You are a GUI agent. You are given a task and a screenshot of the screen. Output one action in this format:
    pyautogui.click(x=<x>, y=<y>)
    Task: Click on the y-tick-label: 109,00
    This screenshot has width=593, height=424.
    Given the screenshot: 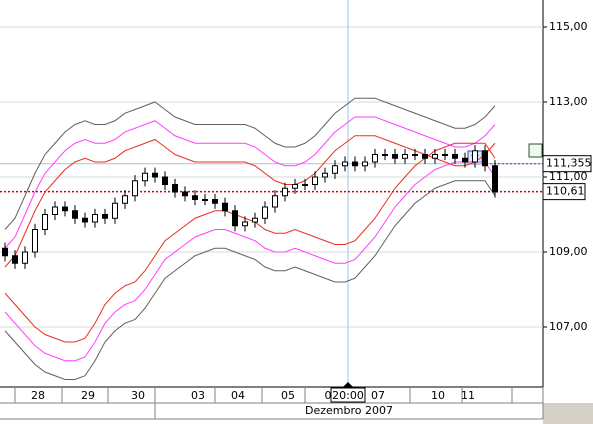 What is the action you would take?
    pyautogui.click(x=568, y=251)
    